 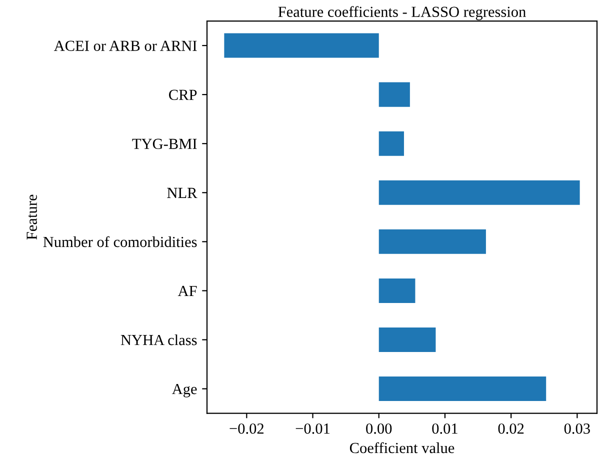 What do you see at coordinates (183, 95) in the screenshot?
I see `y-tick-label: CRP` at bounding box center [183, 95].